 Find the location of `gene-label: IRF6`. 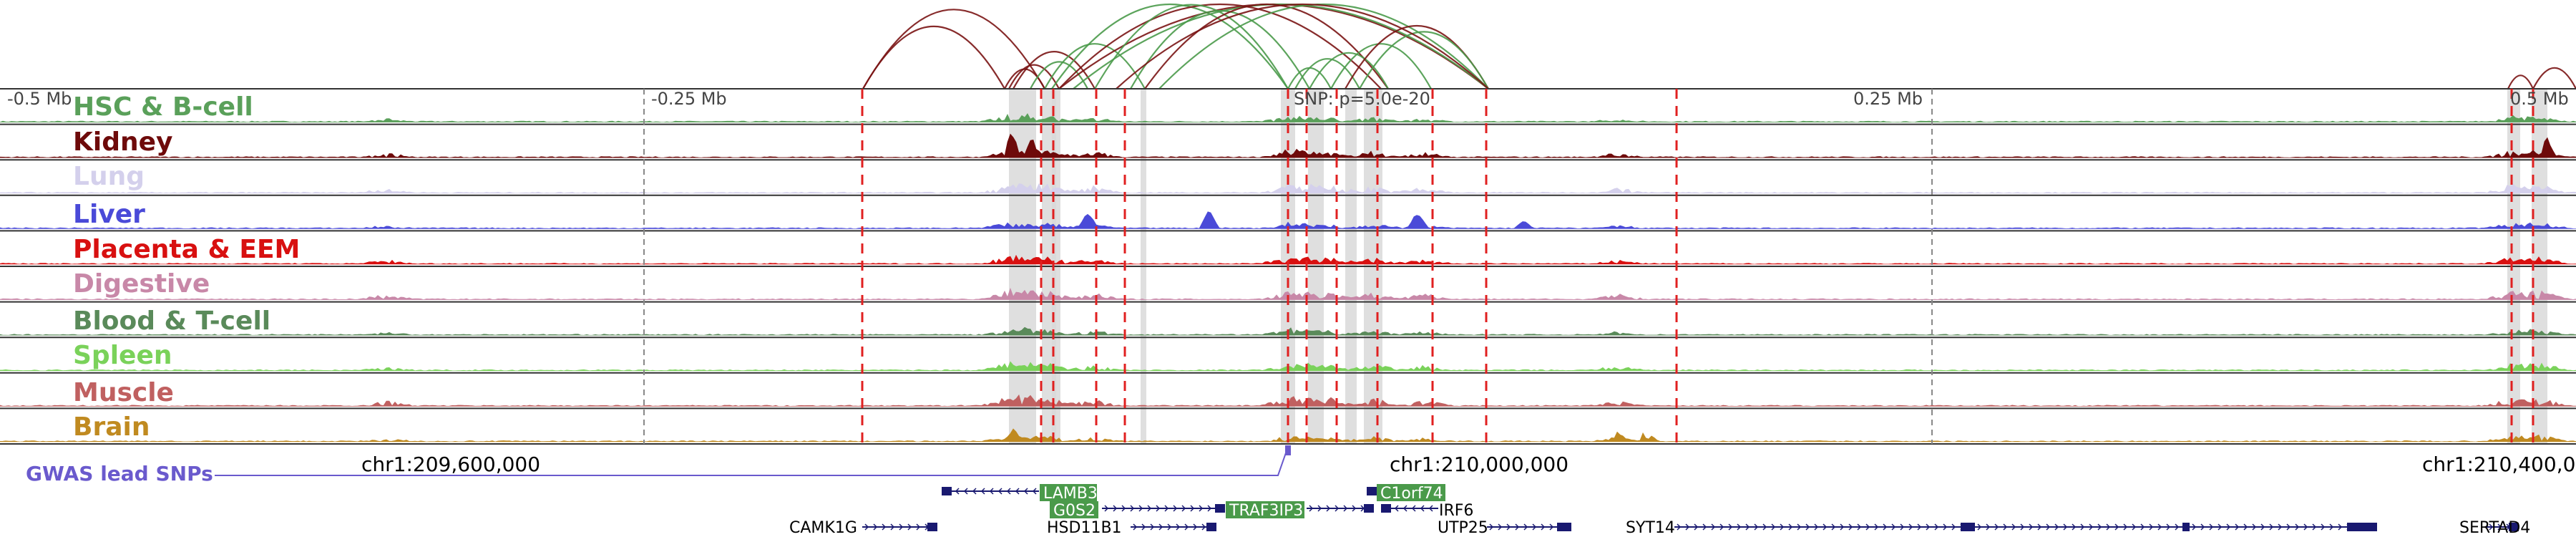

gene-label: IRF6 is located at coordinates (1456, 511).